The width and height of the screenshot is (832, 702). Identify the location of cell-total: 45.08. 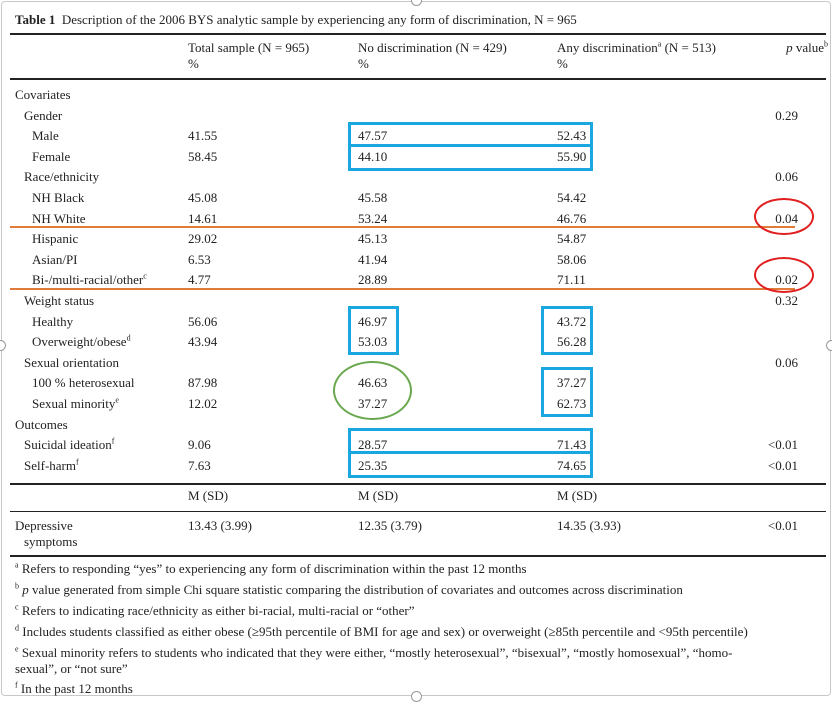
(203, 197).